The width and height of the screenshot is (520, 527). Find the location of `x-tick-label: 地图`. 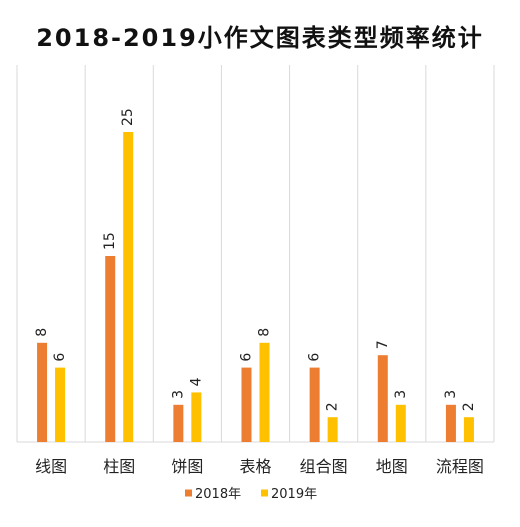

x-tick-label: 地图 is located at coordinates (392, 466).